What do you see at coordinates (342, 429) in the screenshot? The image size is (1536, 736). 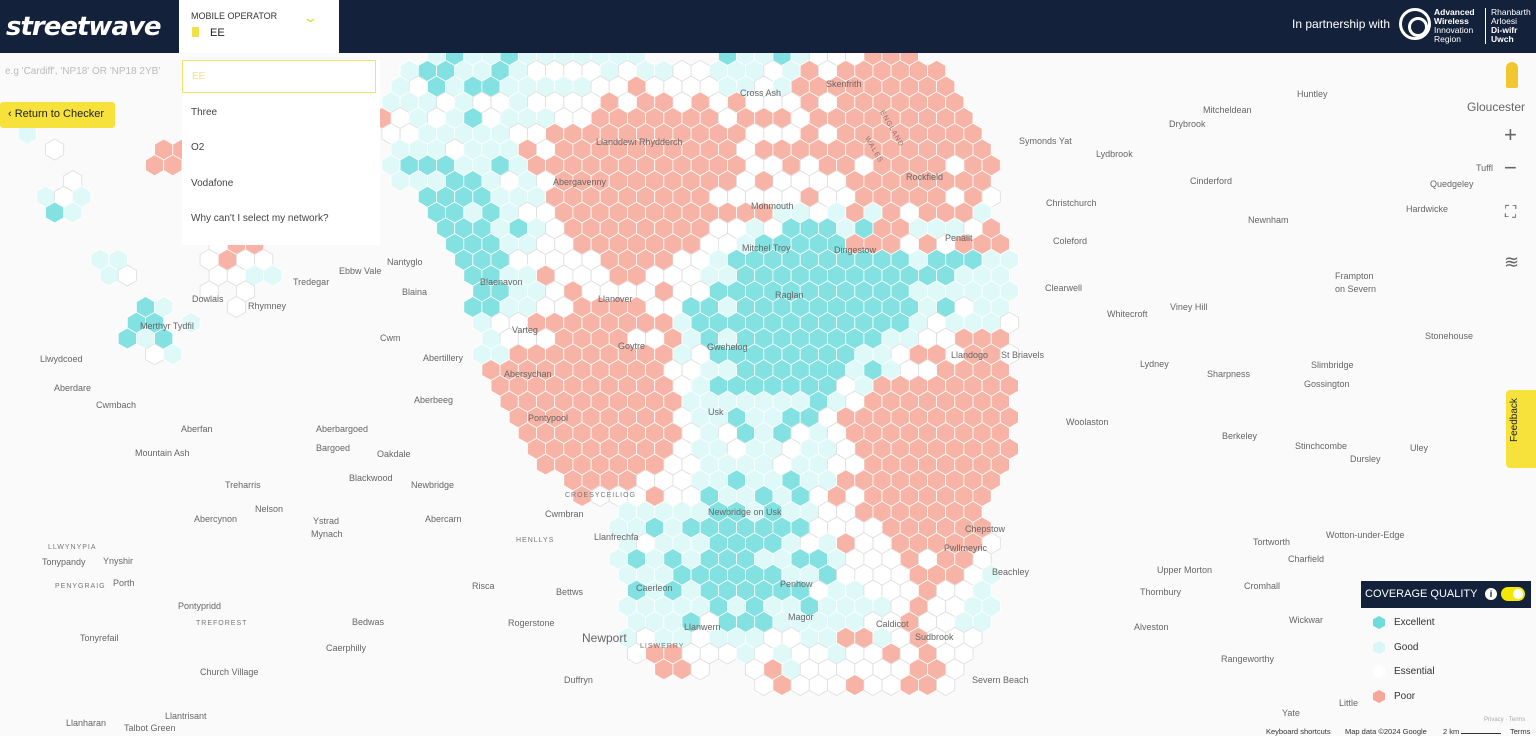 I see `place-label: Aberbargoed` at bounding box center [342, 429].